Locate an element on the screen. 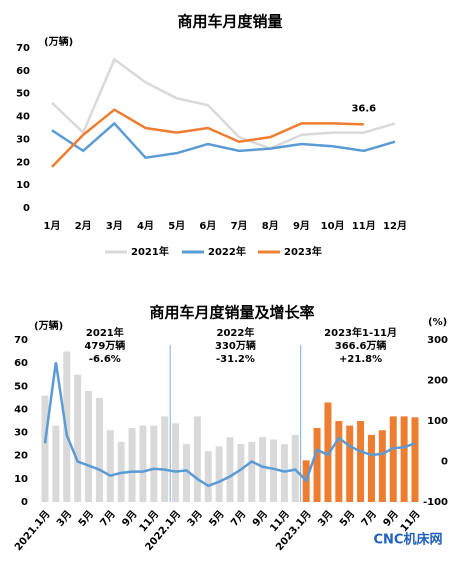  chart-title: 商用车月度销量及增长率 is located at coordinates (231, 313).